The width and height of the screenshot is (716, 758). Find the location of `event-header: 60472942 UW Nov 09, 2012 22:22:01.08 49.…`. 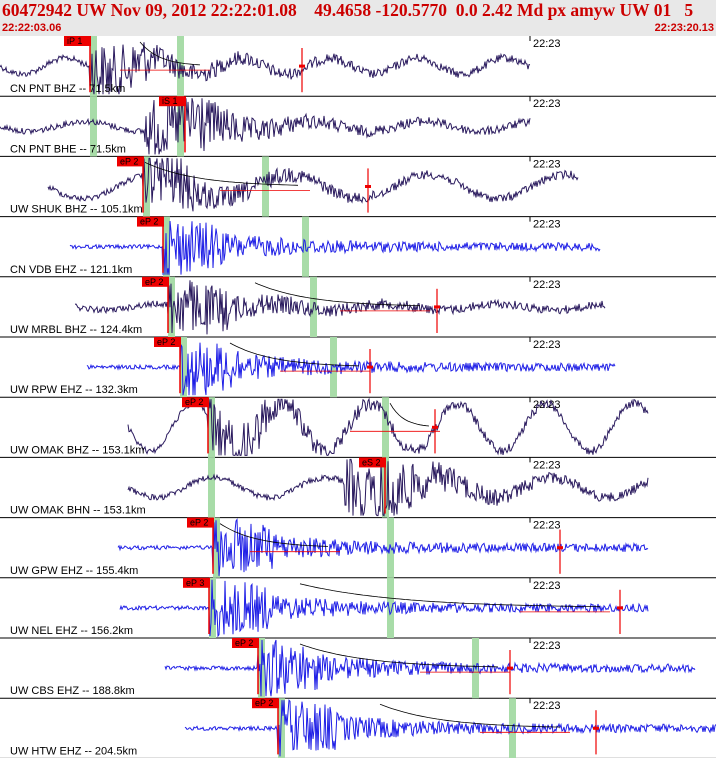

event-header: 60472942 UW Nov 09, 2012 22:22:01.08 49.… is located at coordinates (358, 18).